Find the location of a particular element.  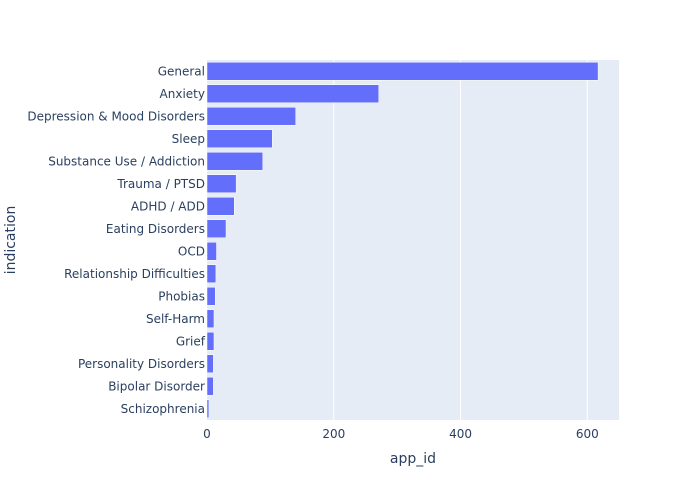

y-tick-label: Substance Use / Addiction is located at coordinates (126, 161).